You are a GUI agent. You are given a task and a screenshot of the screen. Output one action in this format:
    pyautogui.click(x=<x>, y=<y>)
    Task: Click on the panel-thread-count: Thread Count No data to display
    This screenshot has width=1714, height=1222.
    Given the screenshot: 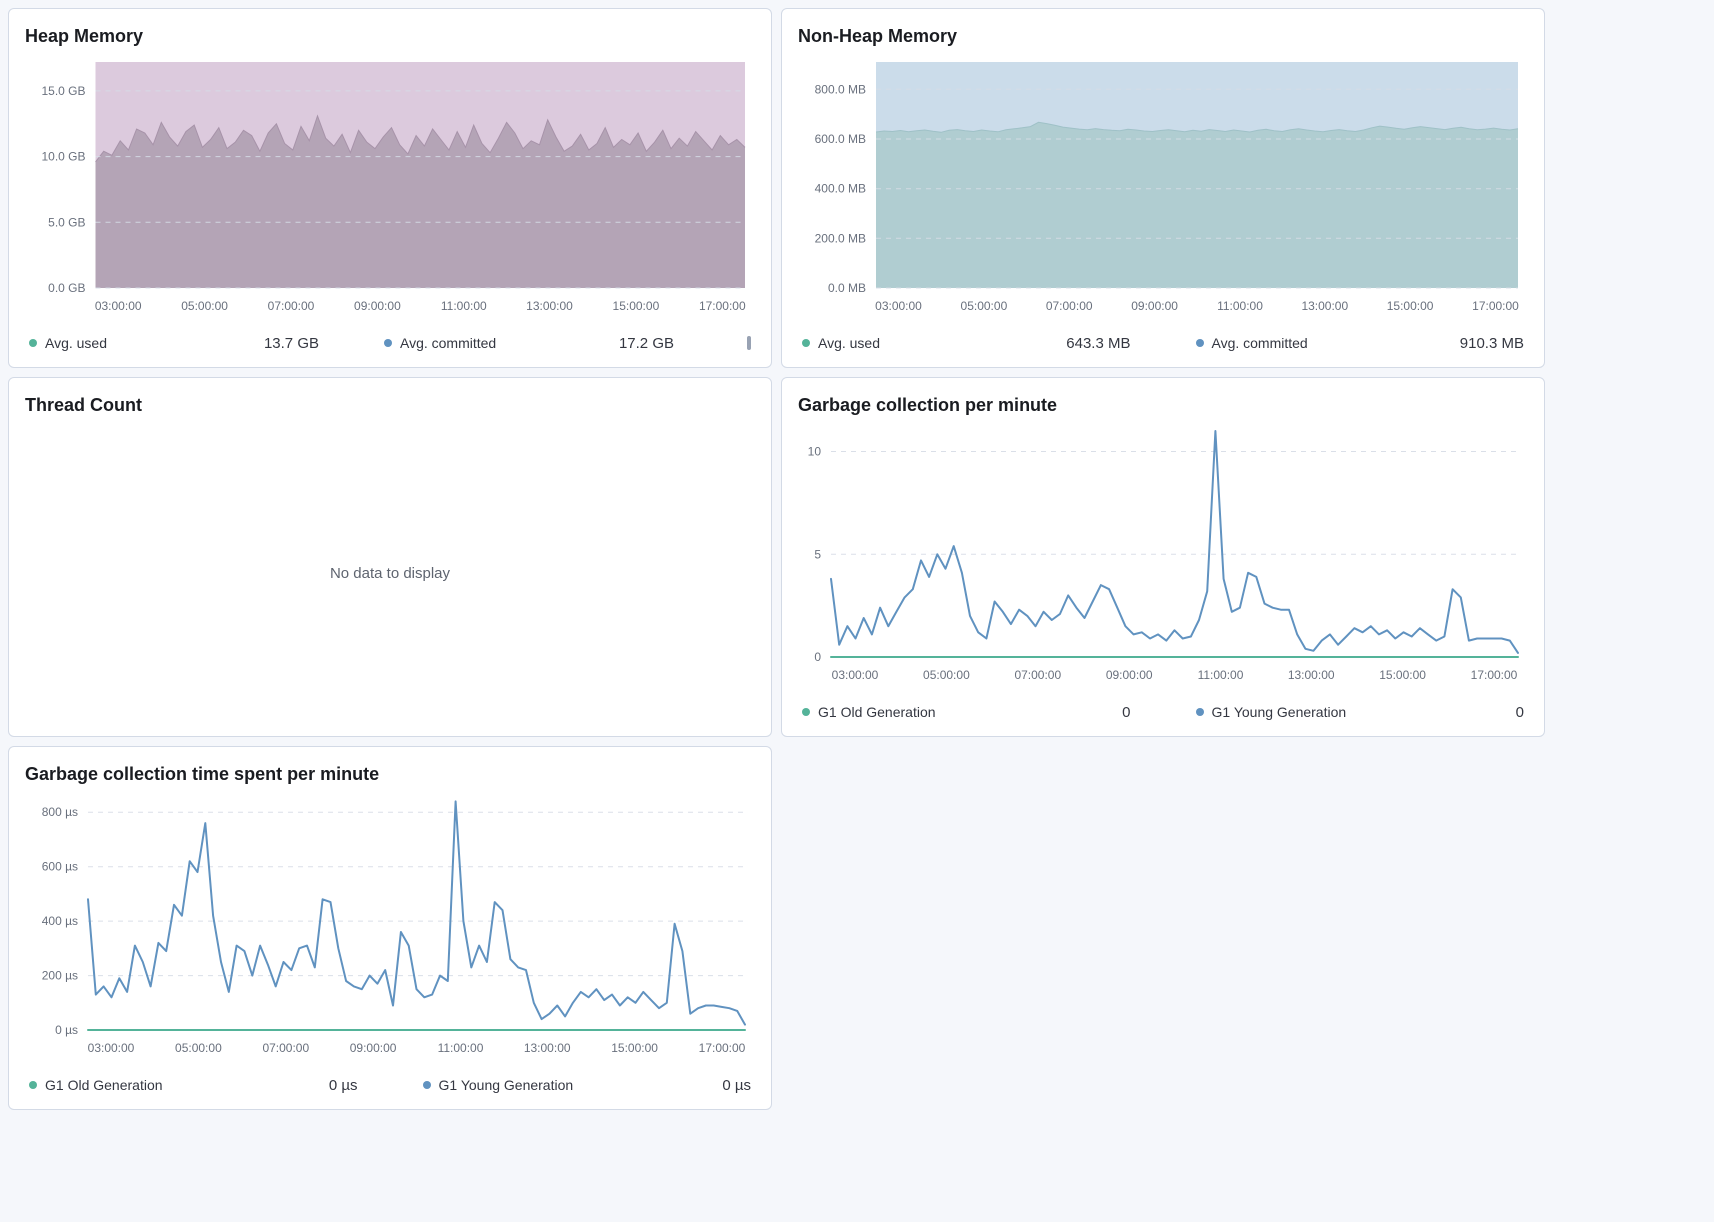 What is the action you would take?
    pyautogui.click(x=390, y=557)
    